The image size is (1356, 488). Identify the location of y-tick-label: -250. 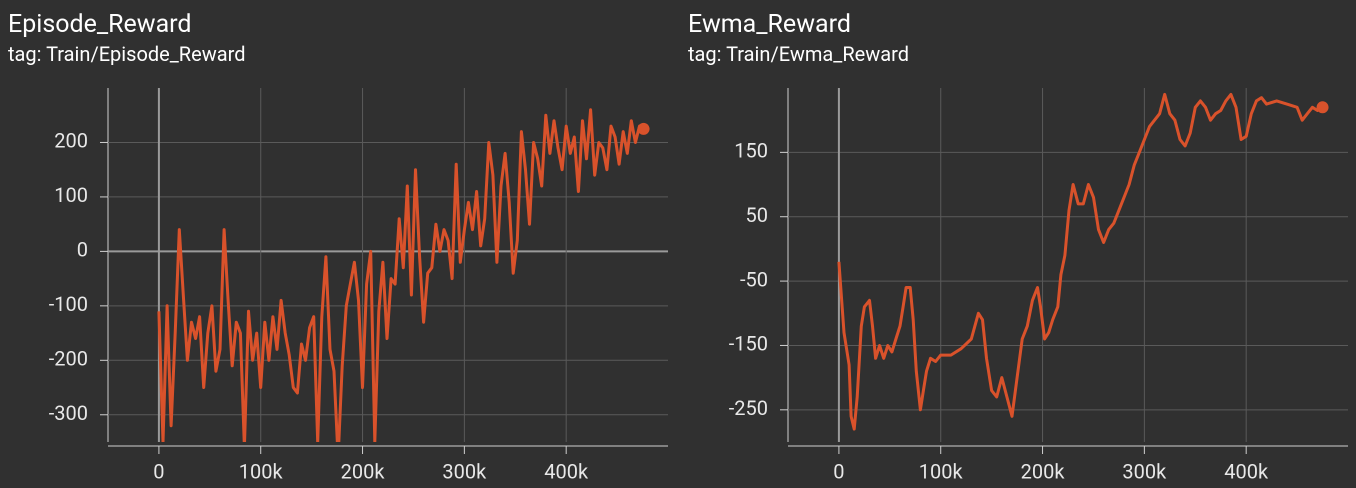
(748, 408).